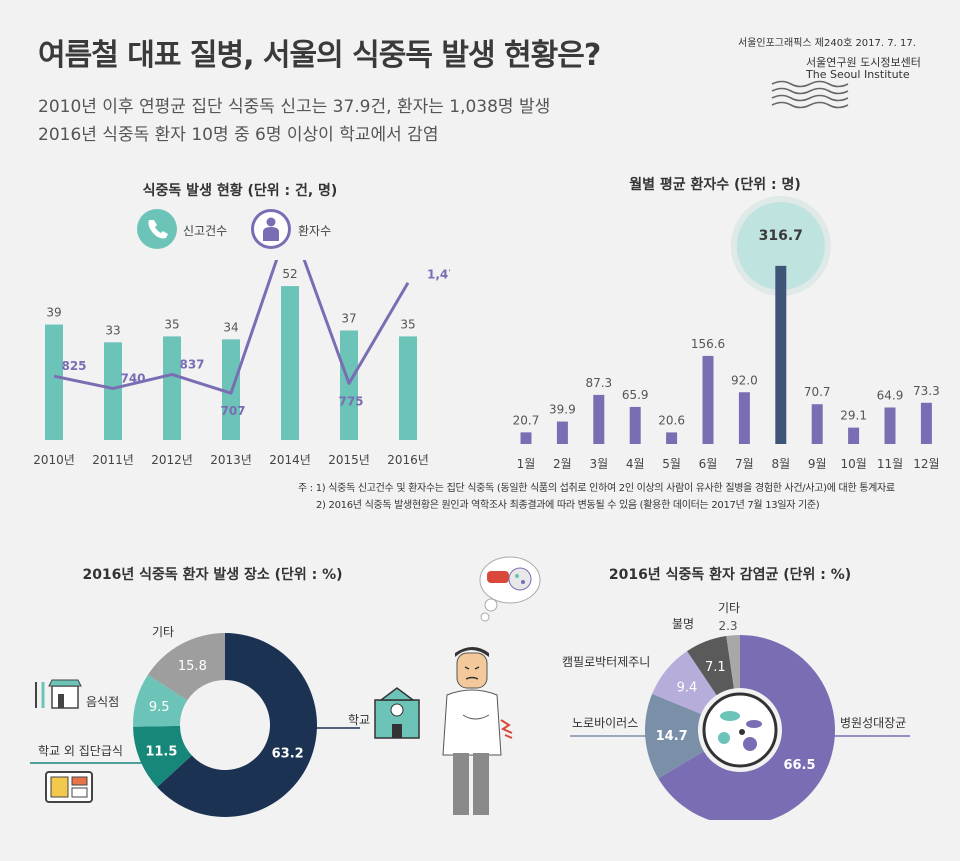  What do you see at coordinates (349, 460) in the screenshot?
I see `x-tick-2015년: 2015년` at bounding box center [349, 460].